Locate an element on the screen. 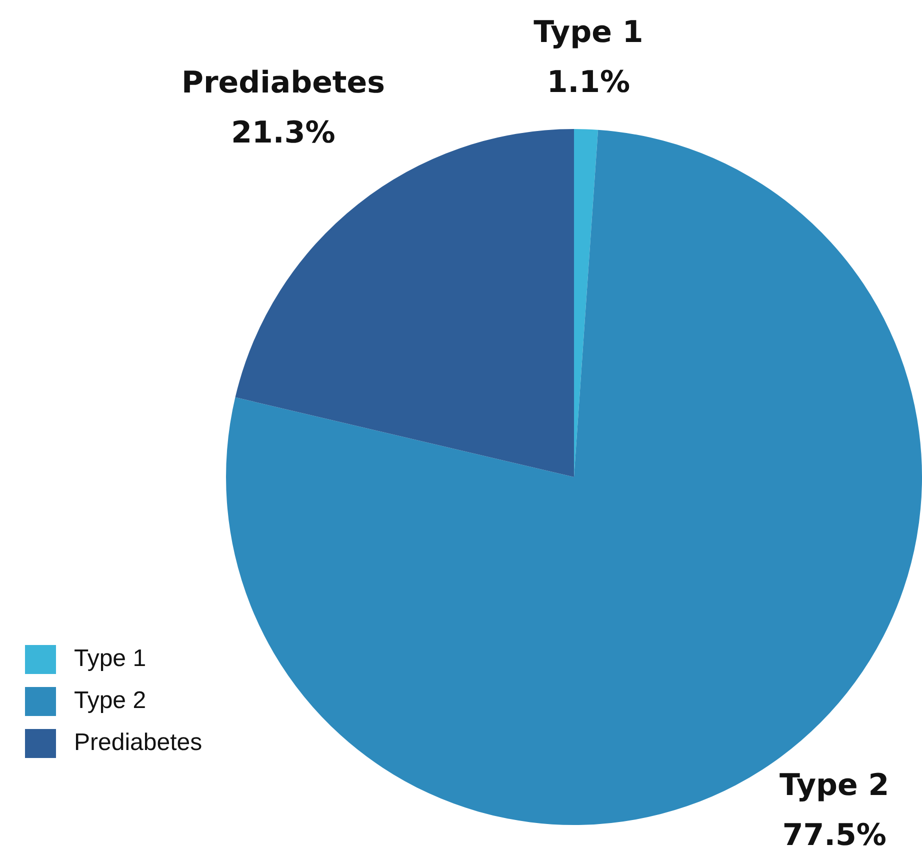 Image resolution: width=922 pixels, height=864 pixels. legend-label: Type 2 is located at coordinates (110, 701).